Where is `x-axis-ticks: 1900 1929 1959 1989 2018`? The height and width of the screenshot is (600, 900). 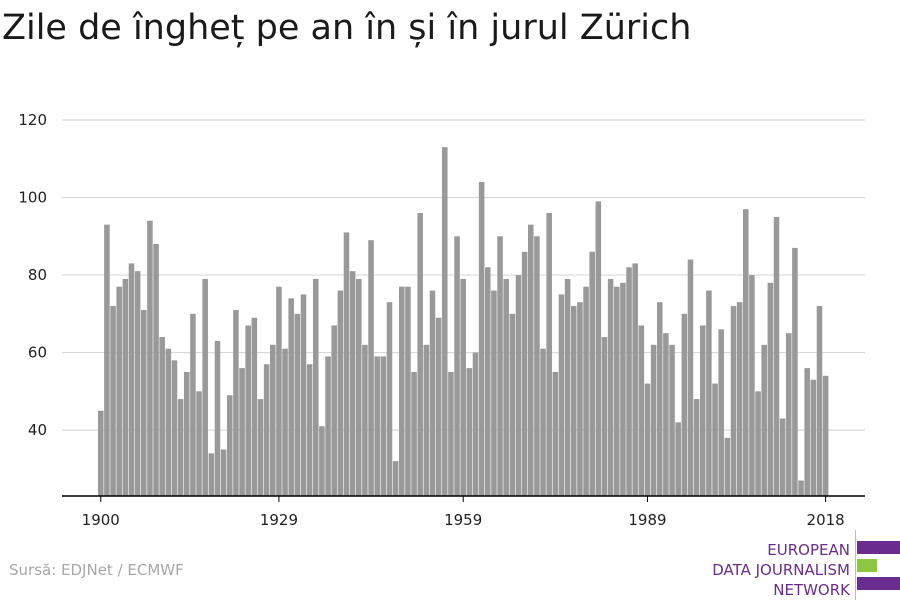 x-axis-ticks: 1900 1929 1959 1989 2018 is located at coordinates (463, 512).